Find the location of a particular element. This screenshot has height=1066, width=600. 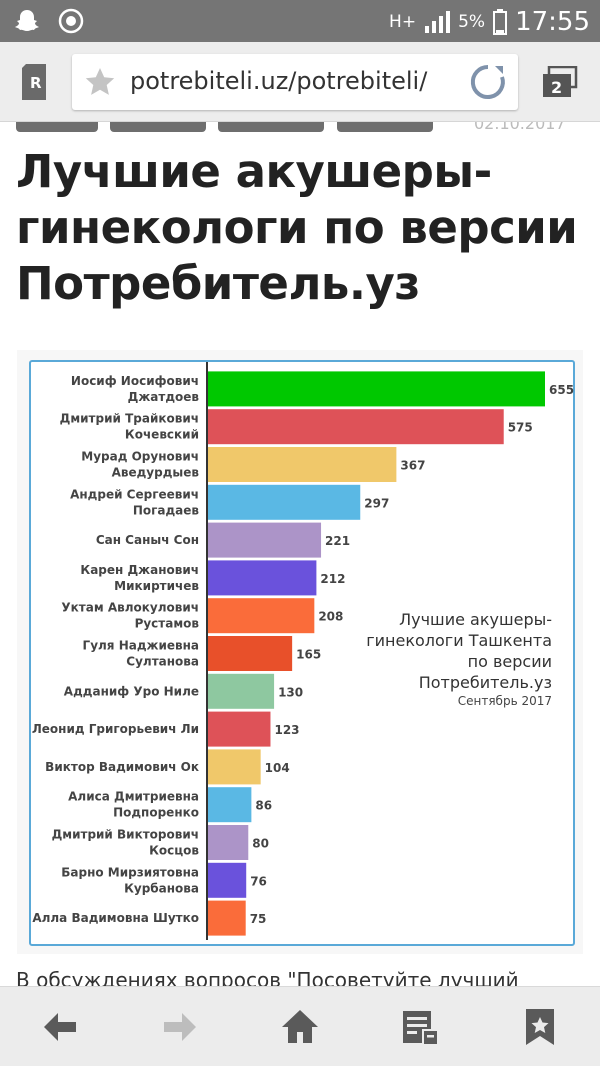

back-arrow-icon is located at coordinates (60, 1027).